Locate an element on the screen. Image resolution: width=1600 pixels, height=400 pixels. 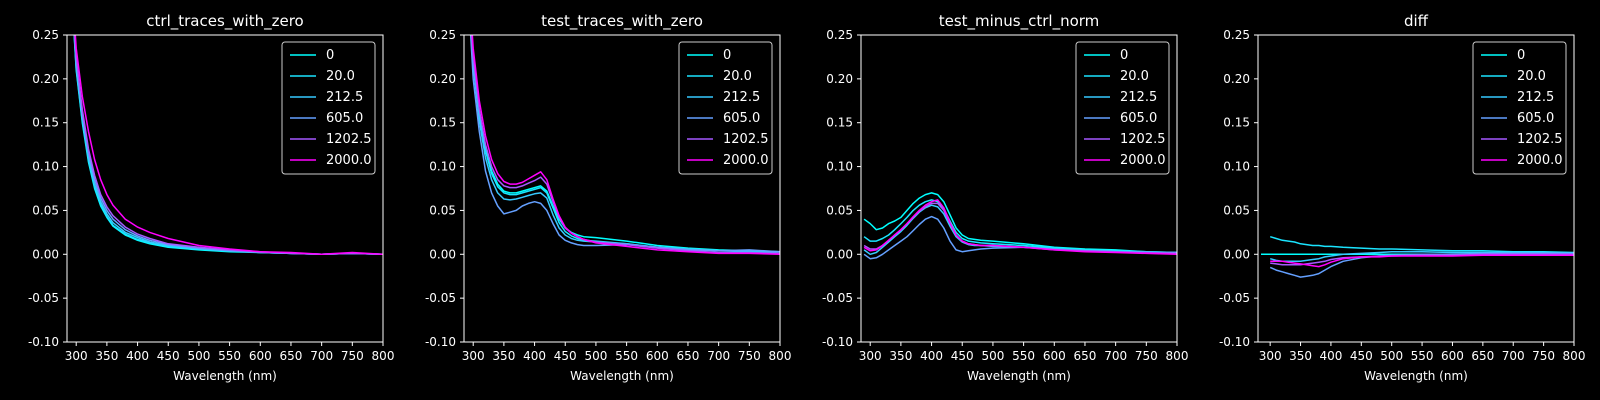
chart-title: diff is located at coordinates (1416, 21).